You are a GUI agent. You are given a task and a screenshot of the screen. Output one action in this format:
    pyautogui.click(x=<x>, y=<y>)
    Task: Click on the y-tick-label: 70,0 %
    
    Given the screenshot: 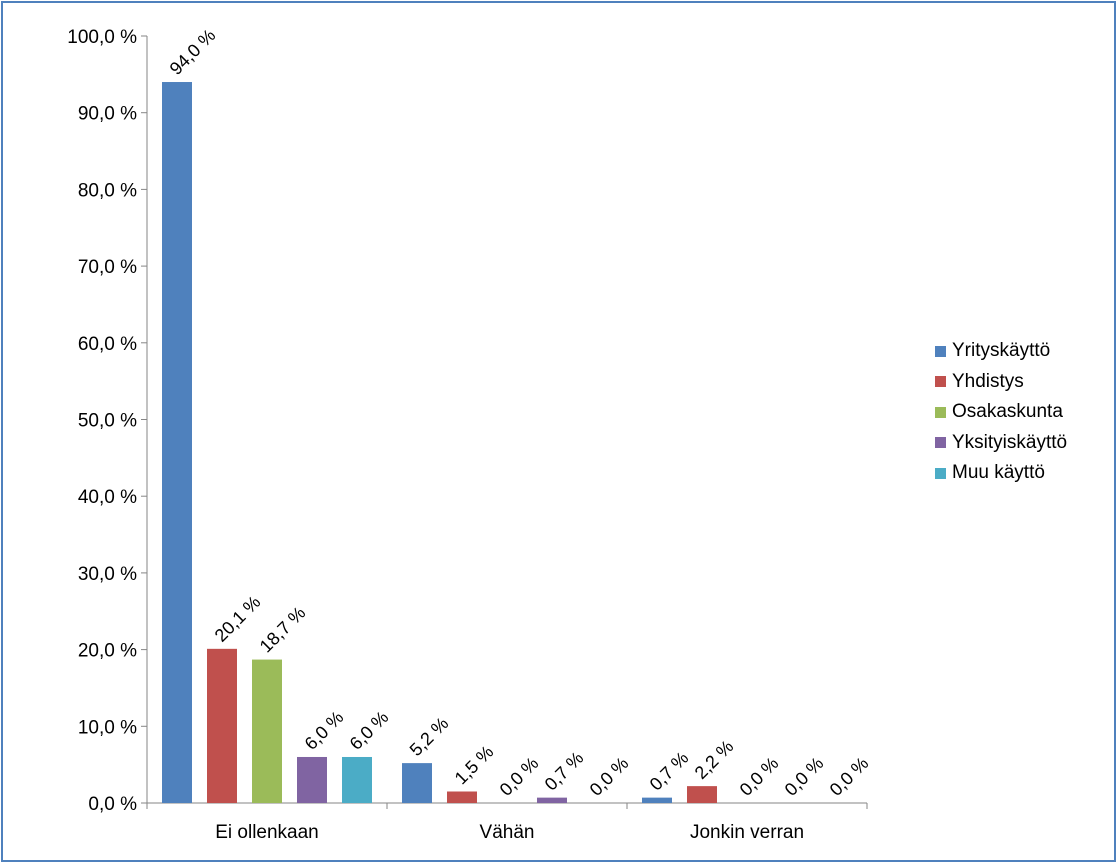 What is the action you would take?
    pyautogui.click(x=107, y=267)
    